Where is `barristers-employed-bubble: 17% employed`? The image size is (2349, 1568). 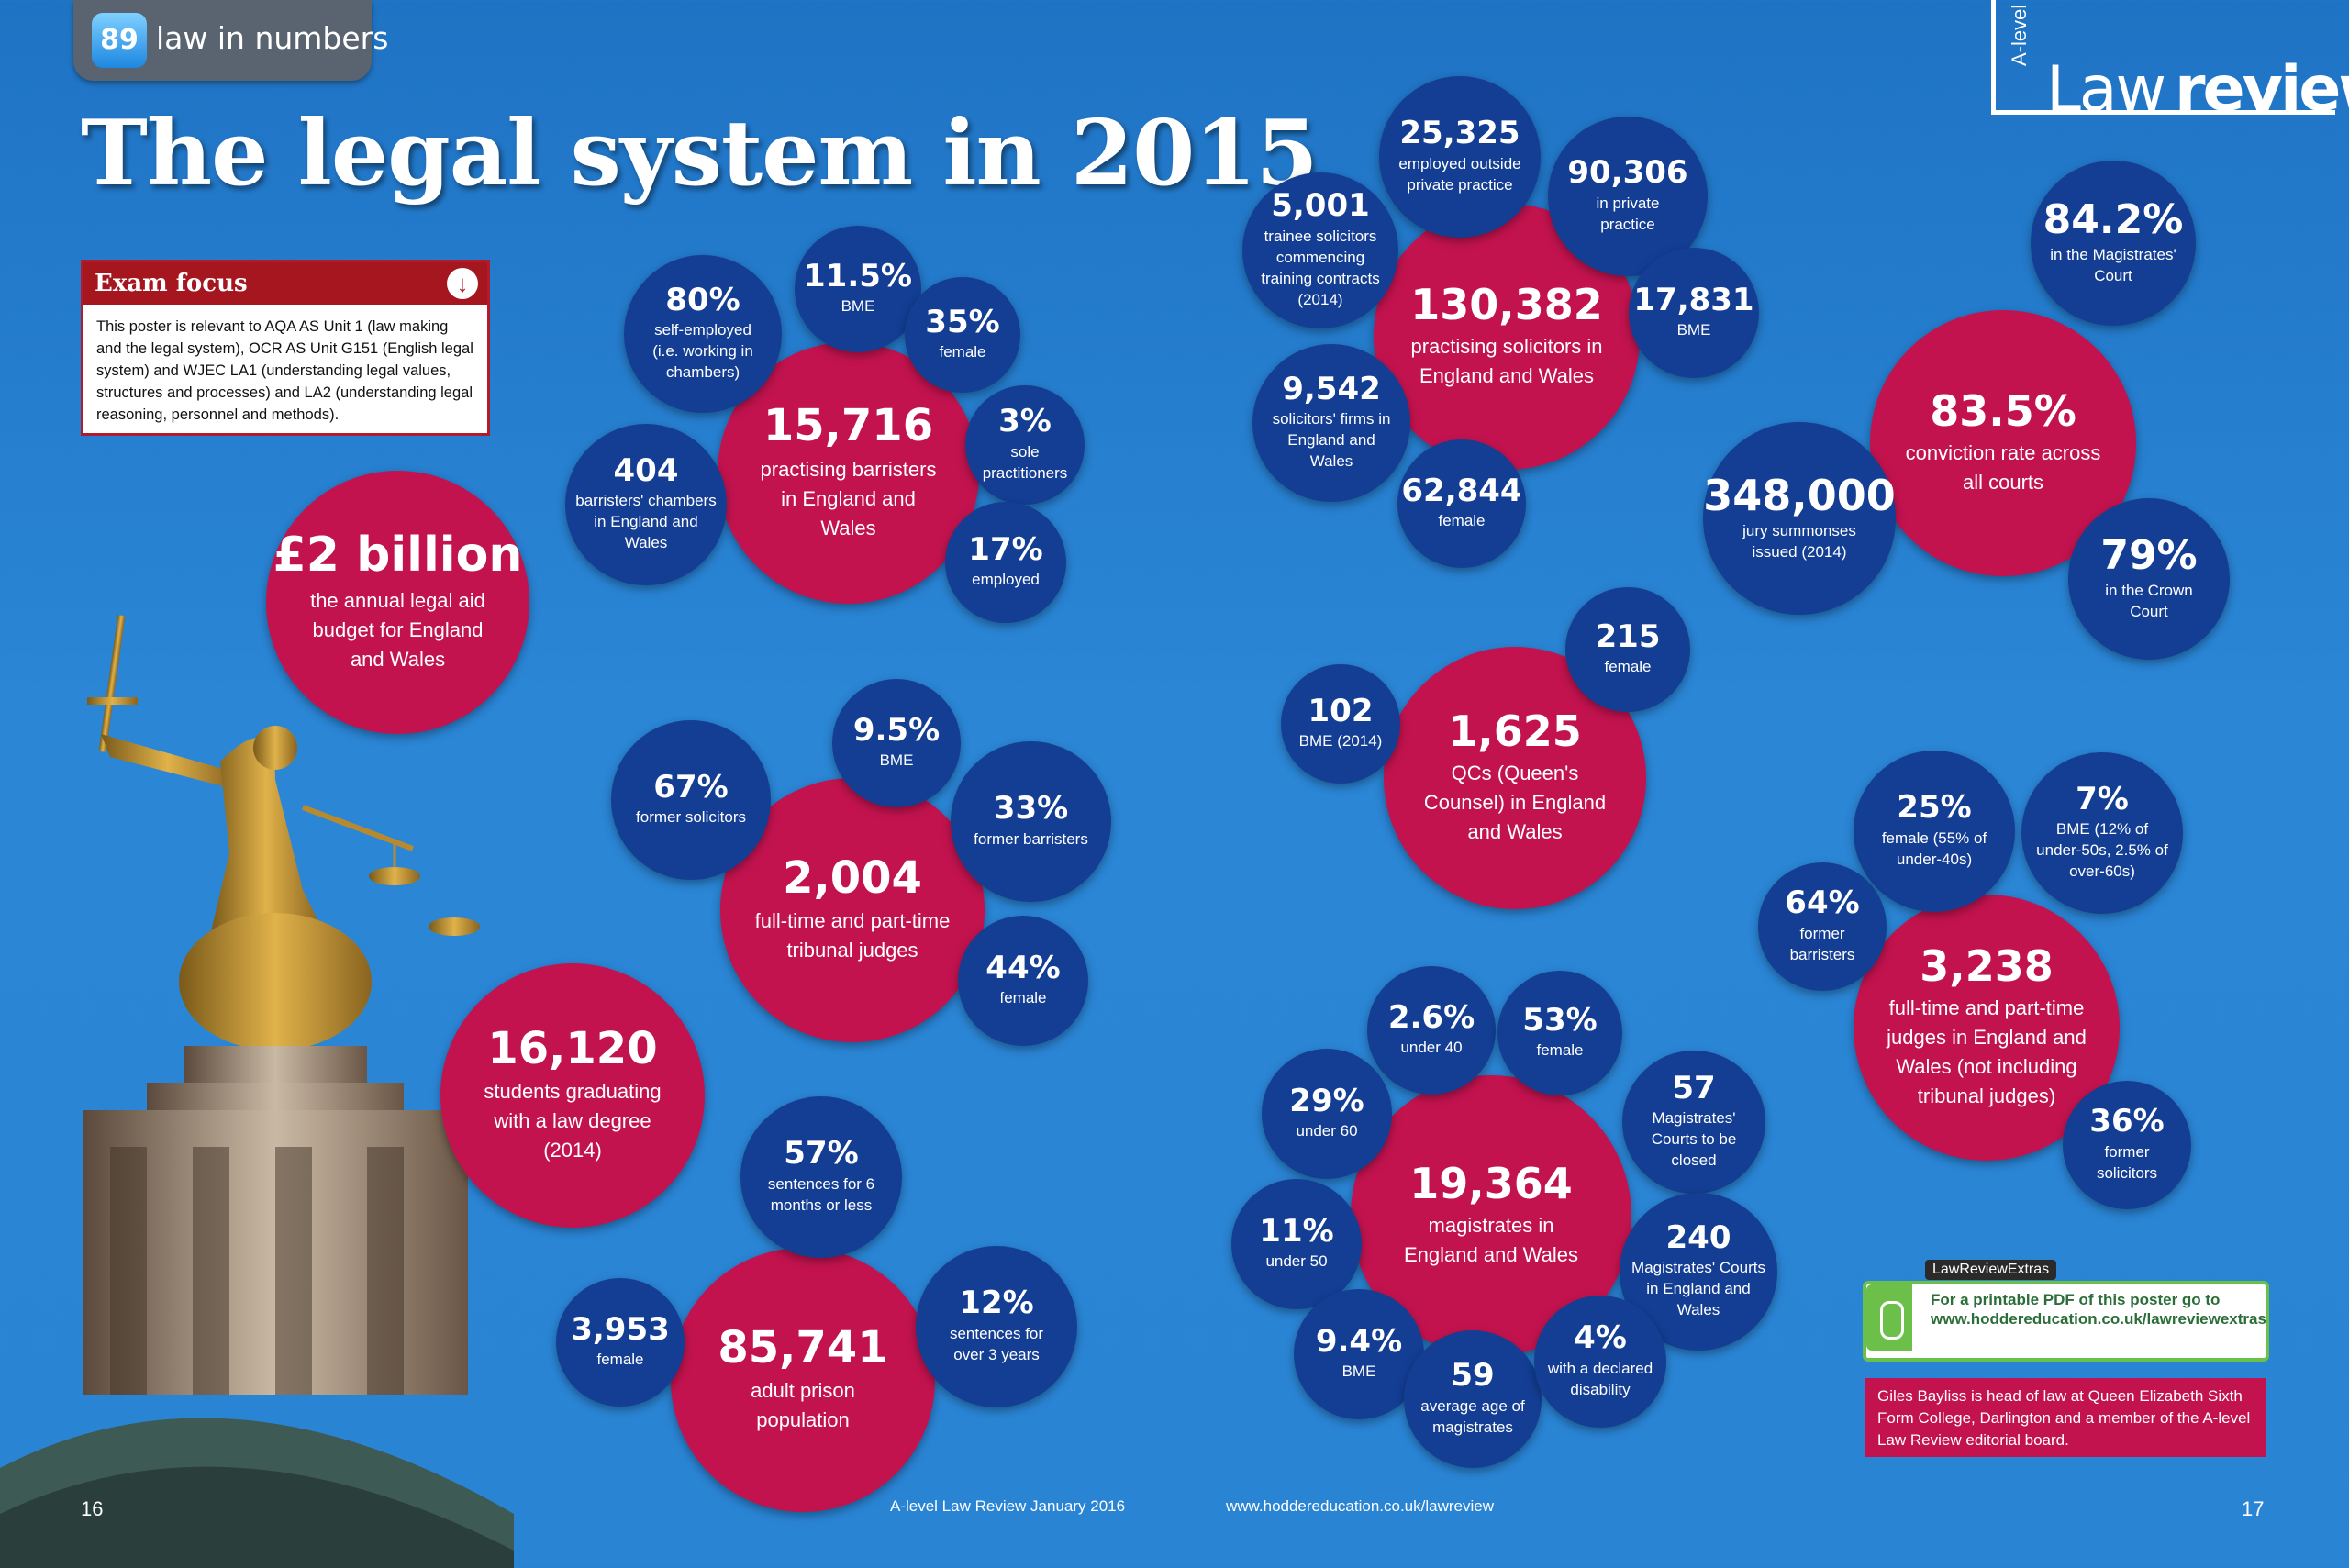 barristers-employed-bubble: 17% employed is located at coordinates (1005, 563).